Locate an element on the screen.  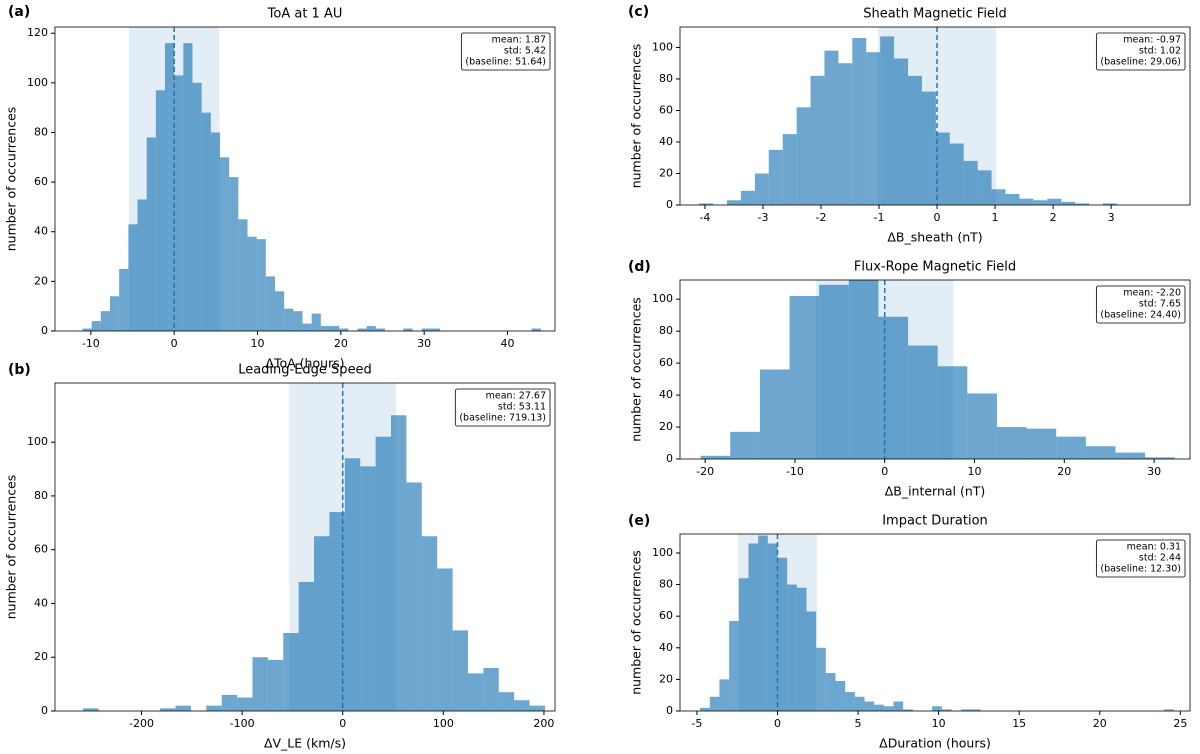
x-tick-label: 200 is located at coordinates (543, 723).